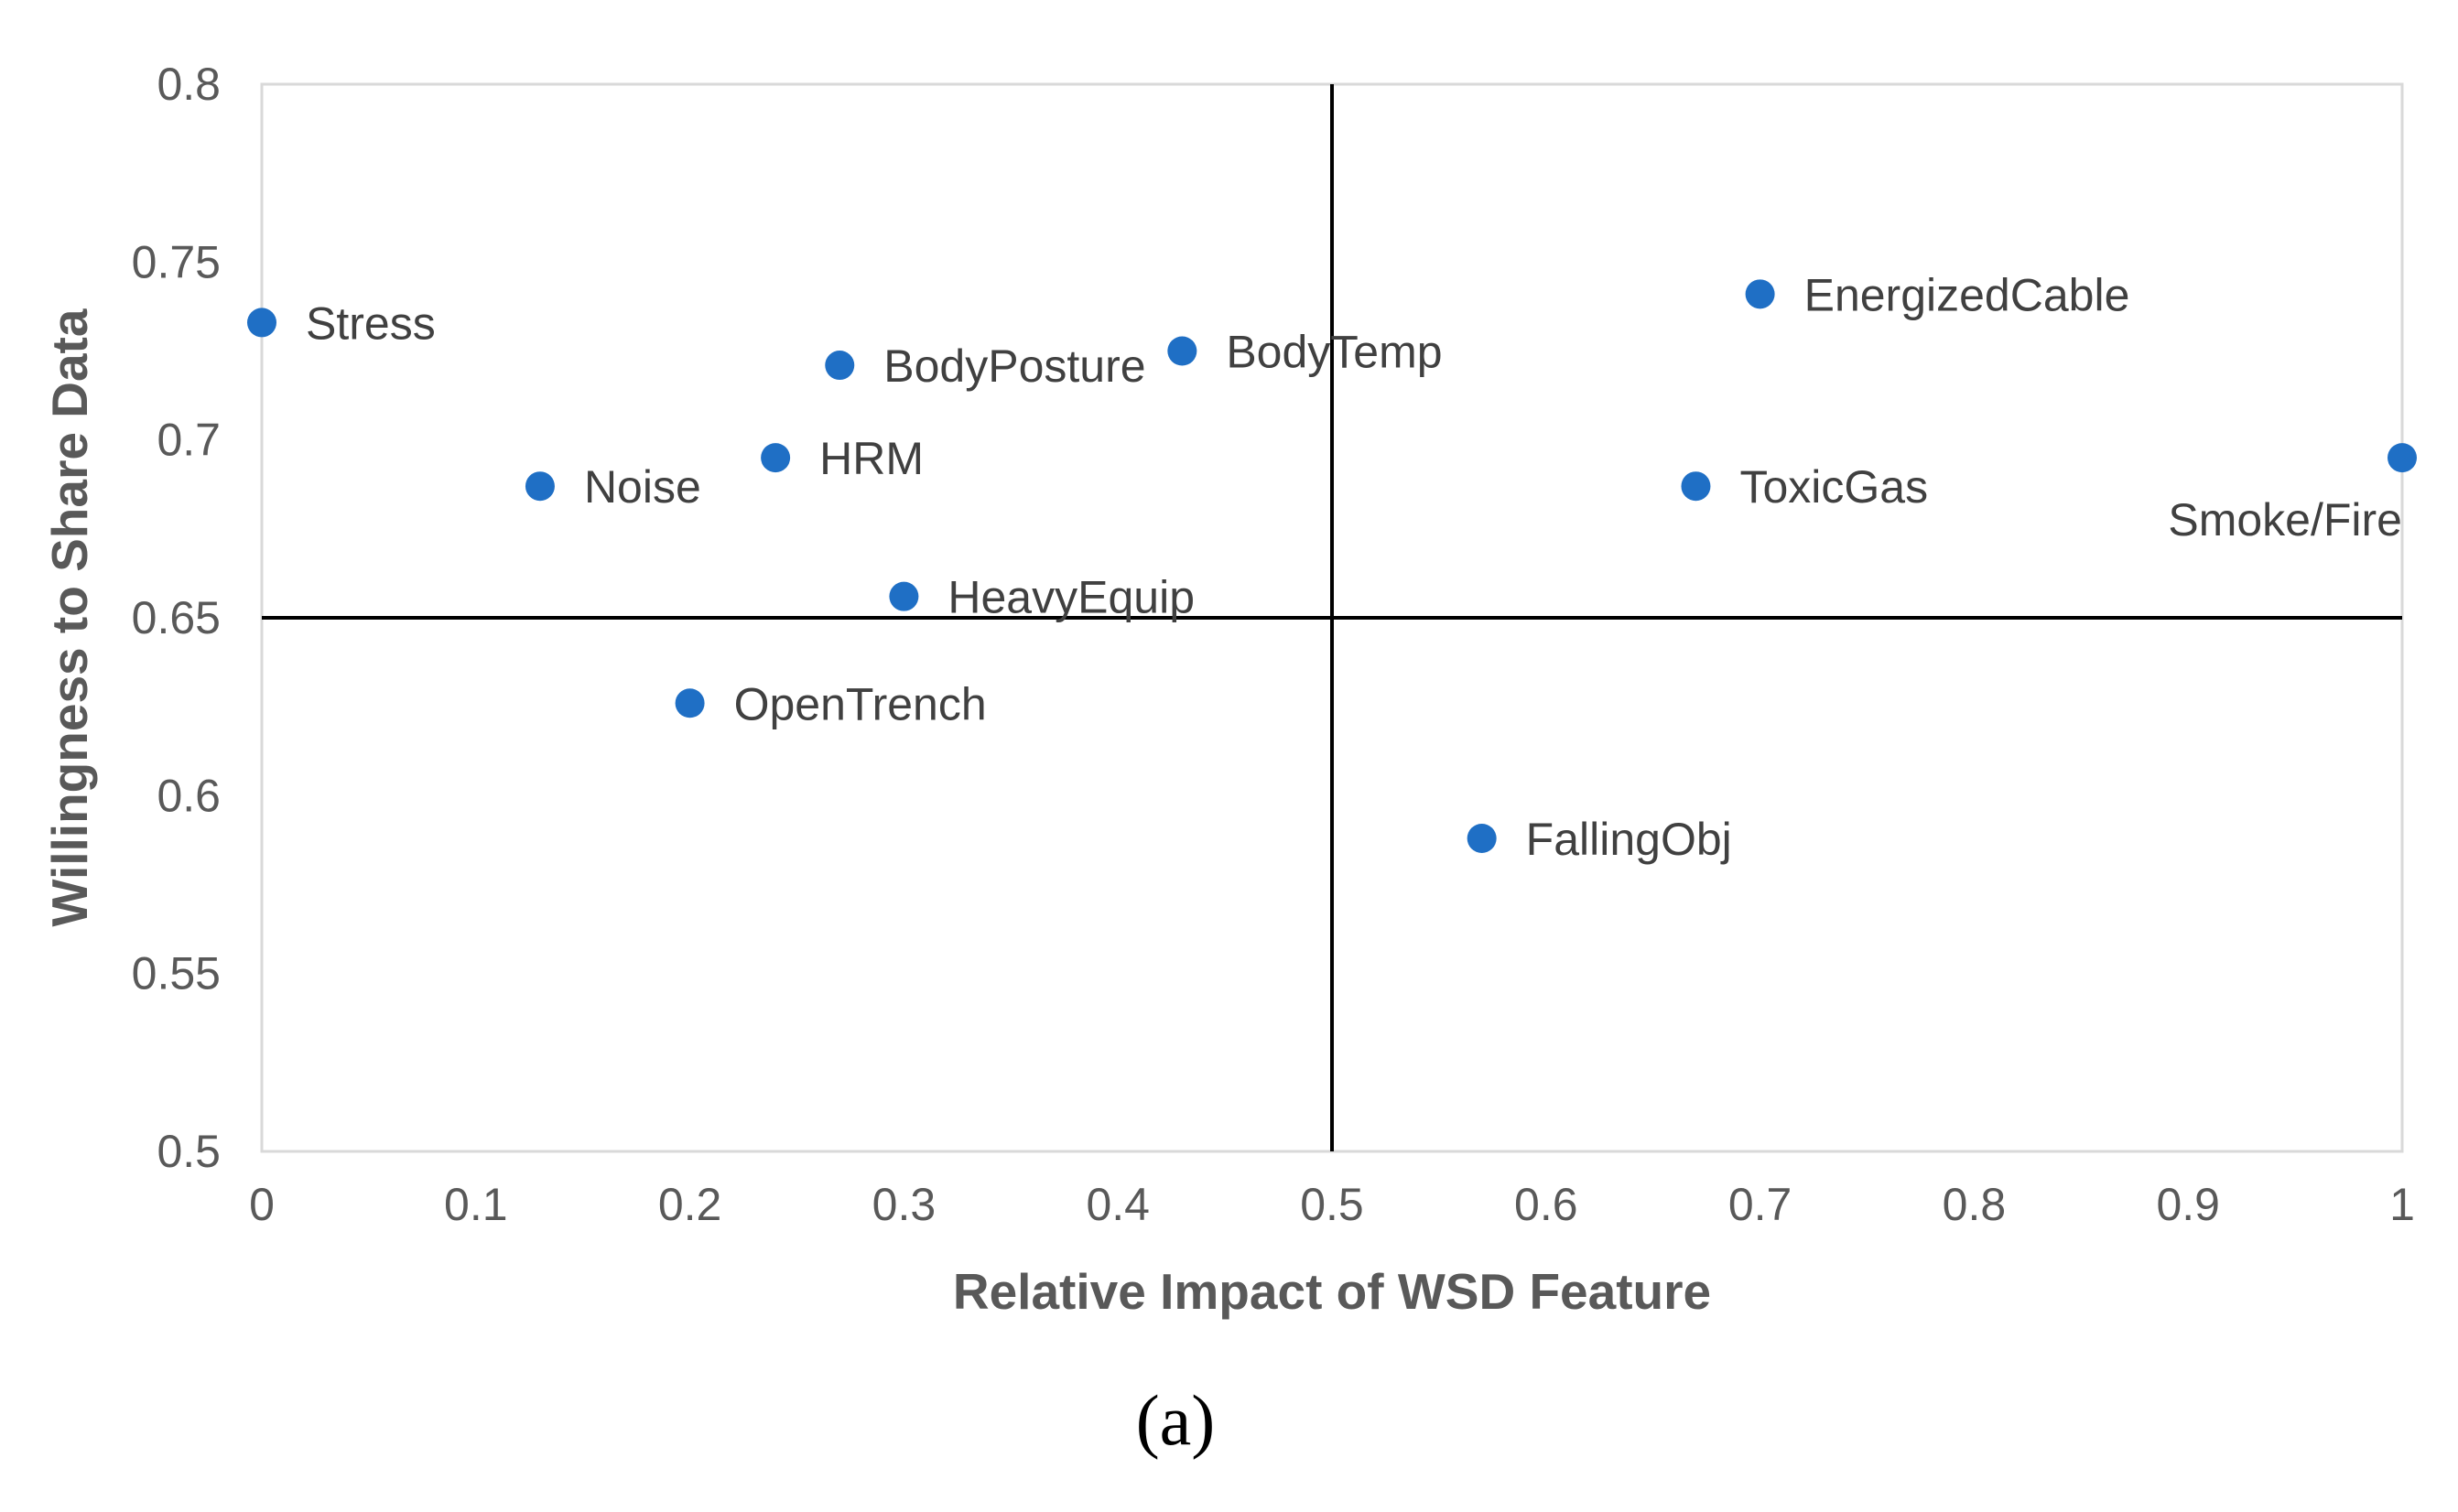 Image resolution: width=2458 pixels, height=1512 pixels. What do you see at coordinates (905, 1204) in the screenshot?
I see `x-tick-label: 0.3` at bounding box center [905, 1204].